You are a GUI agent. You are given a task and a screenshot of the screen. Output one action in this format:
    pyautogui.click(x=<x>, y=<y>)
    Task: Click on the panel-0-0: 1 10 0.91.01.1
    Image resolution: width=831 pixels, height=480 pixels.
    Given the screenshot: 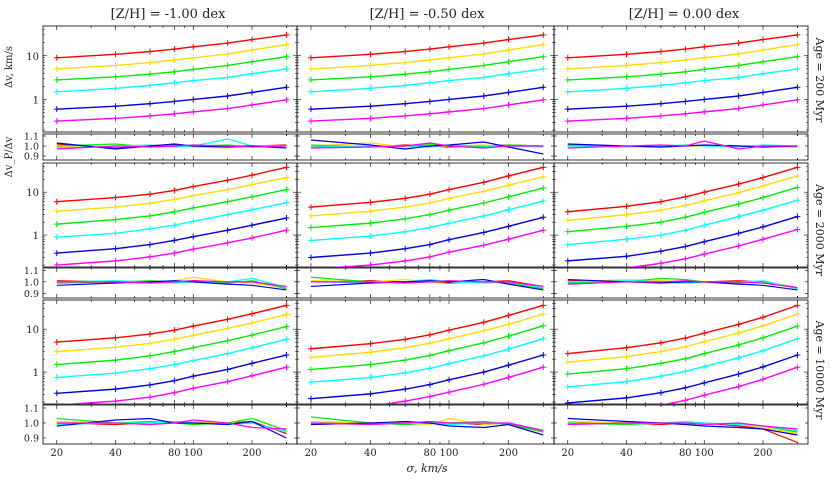 What is the action you would take?
    pyautogui.click(x=161, y=94)
    